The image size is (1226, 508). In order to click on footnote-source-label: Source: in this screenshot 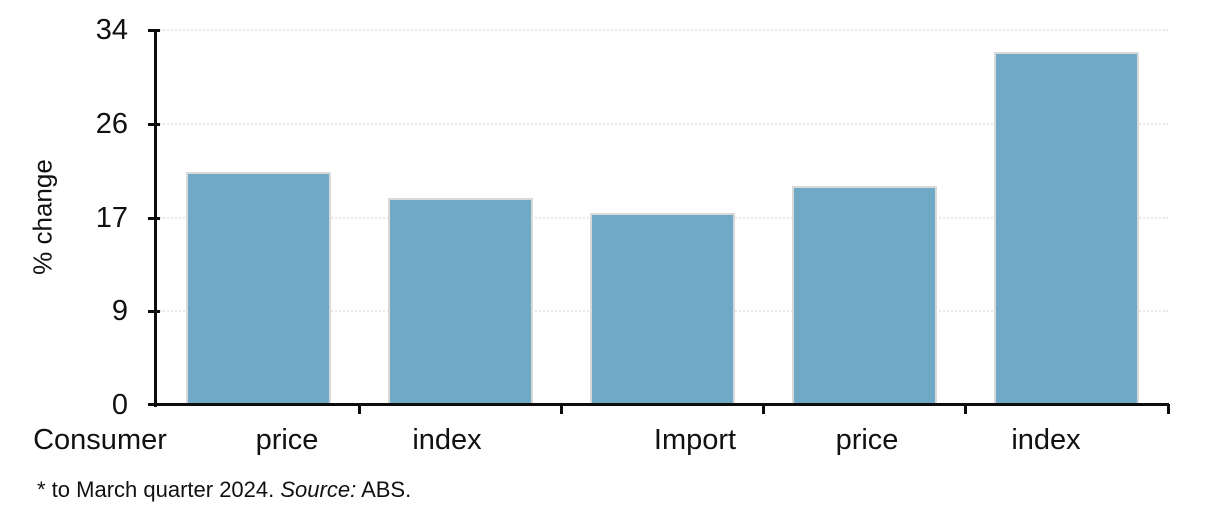, I will do `click(318, 489)`.